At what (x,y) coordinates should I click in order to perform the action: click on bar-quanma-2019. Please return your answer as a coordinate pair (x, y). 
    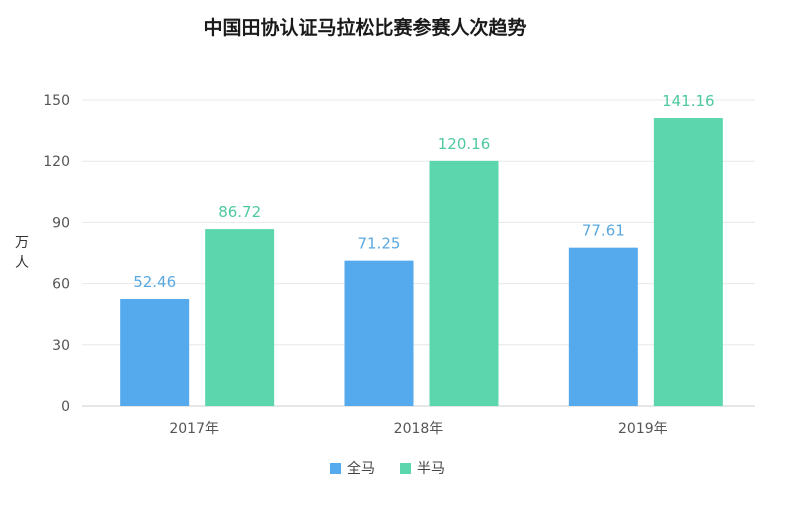
    Looking at the image, I should click on (603, 326).